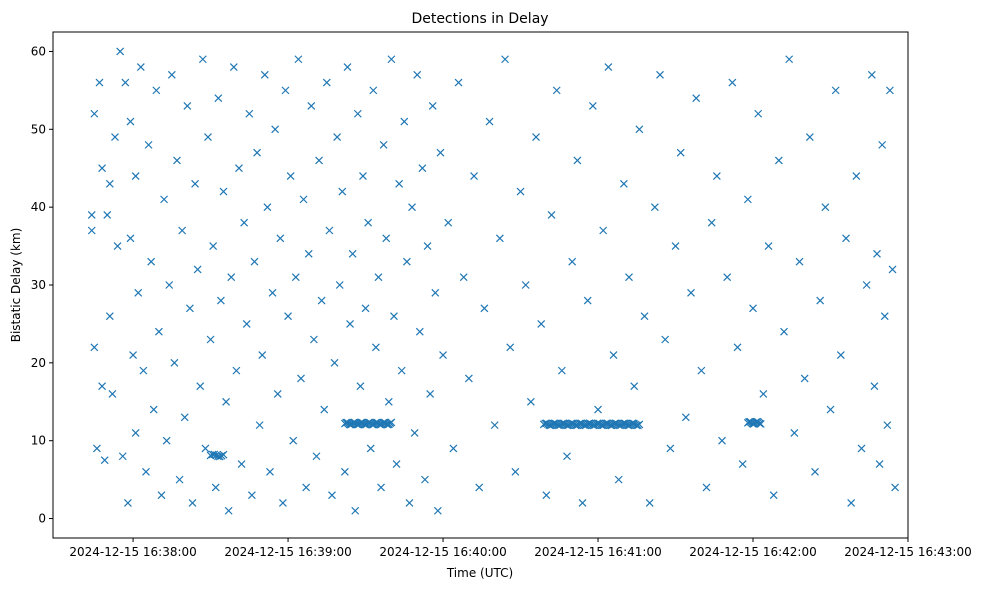 The image size is (989, 594). I want to click on x-tick-label: 2024-12-15 16:40:00, so click(442, 552).